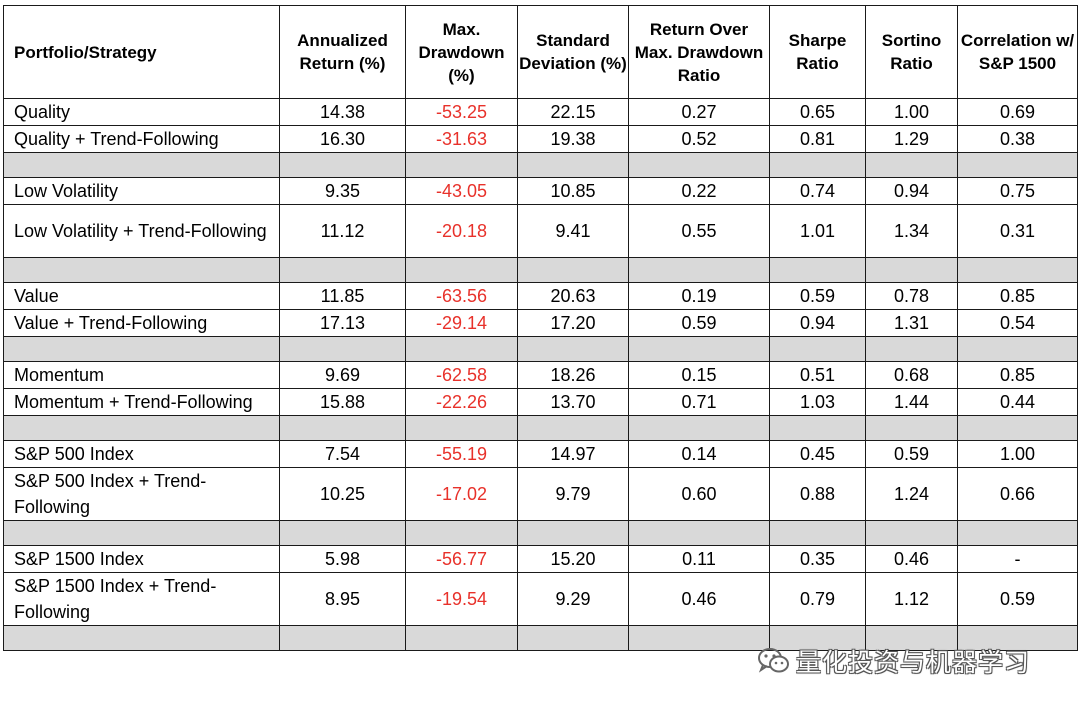  I want to click on max-drawdown-cell: -43.05, so click(461, 191).